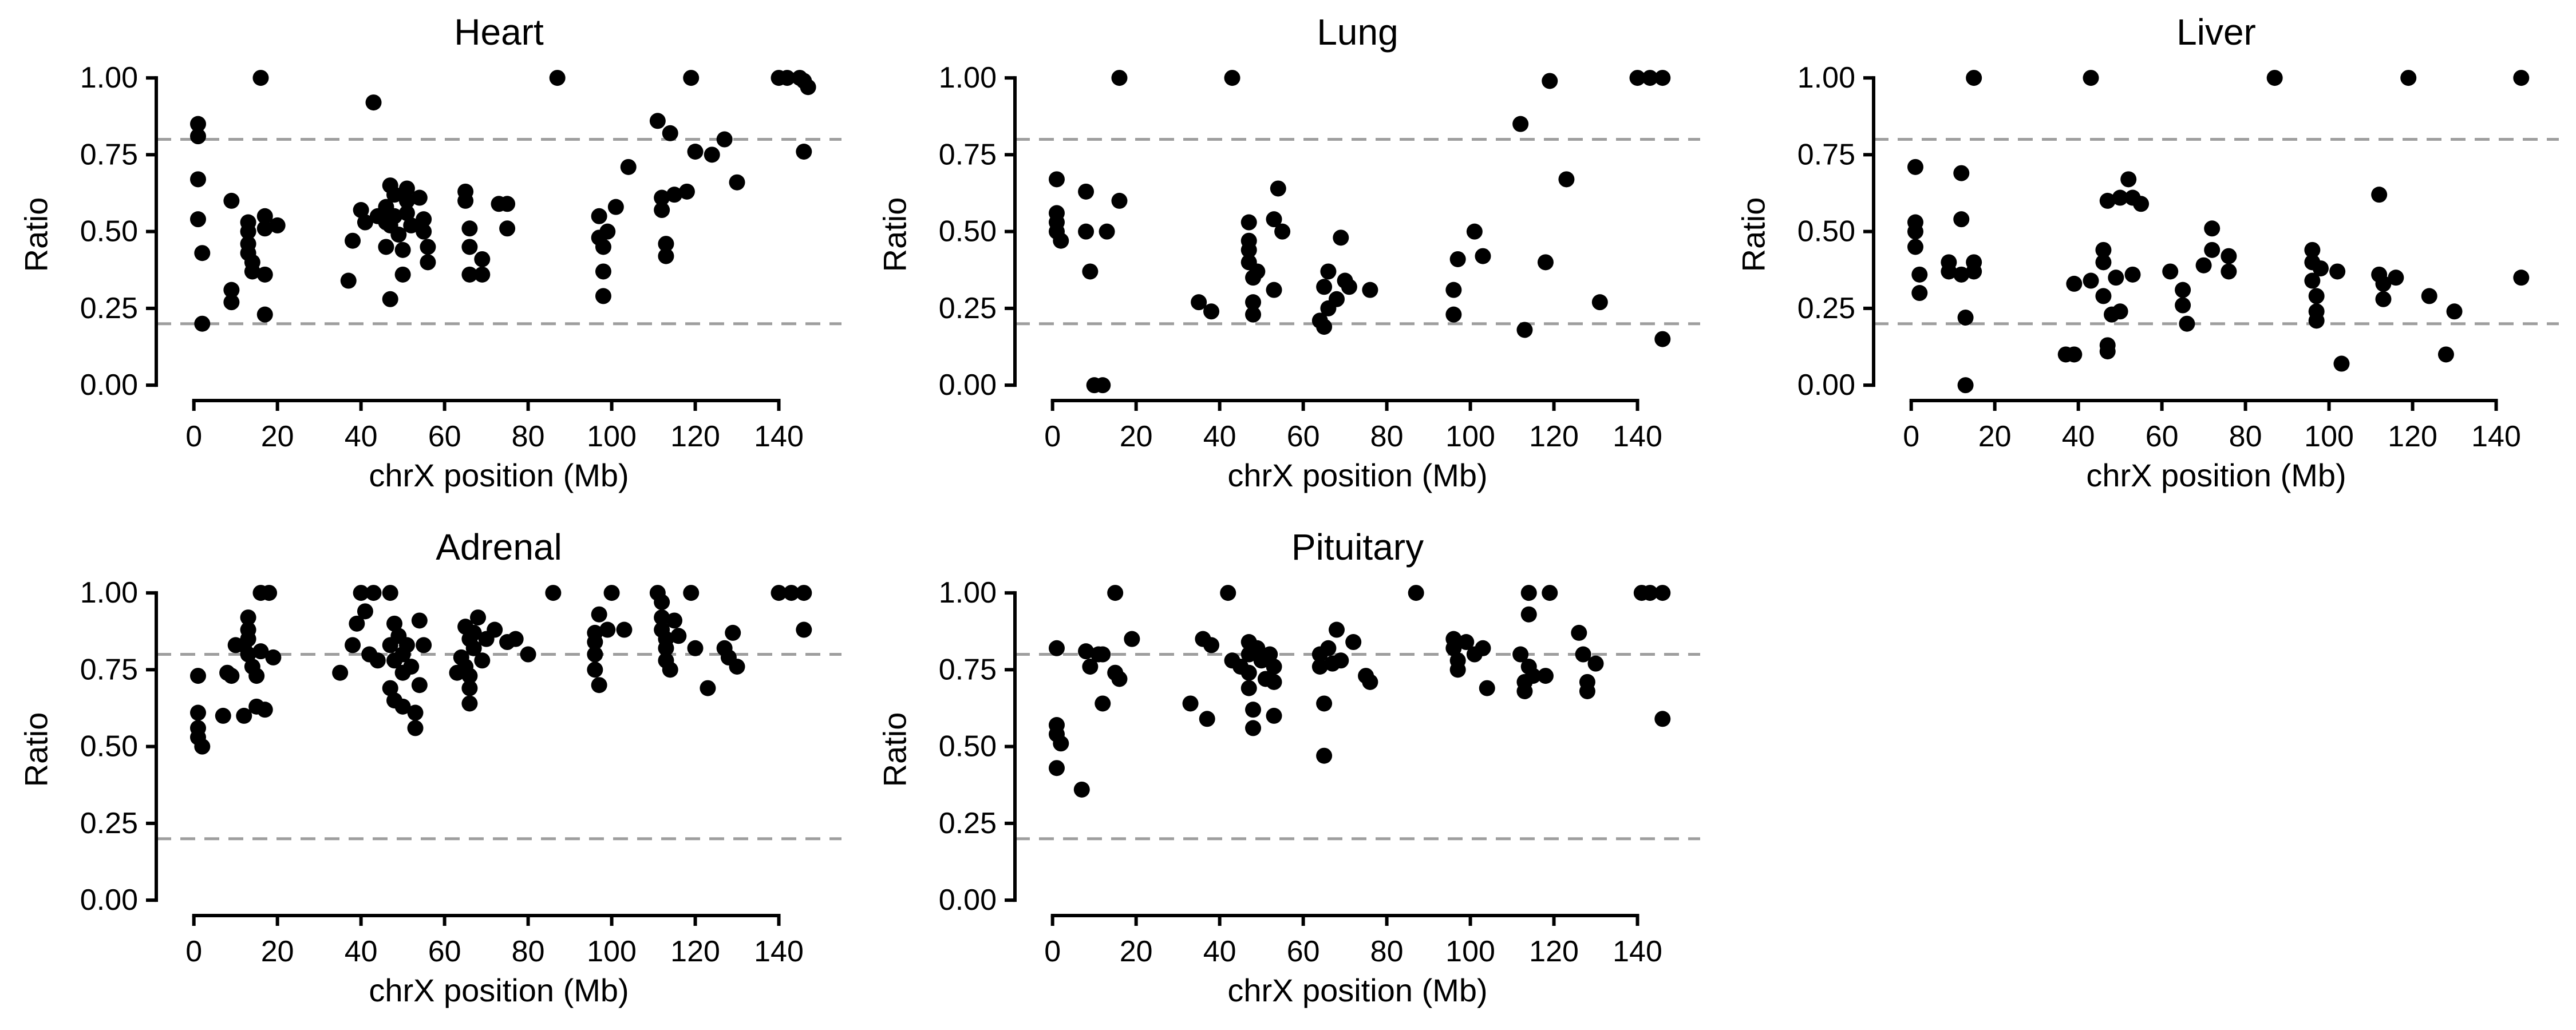  Describe the element at coordinates (444, 951) in the screenshot. I see `x-tick-label: 60` at that location.